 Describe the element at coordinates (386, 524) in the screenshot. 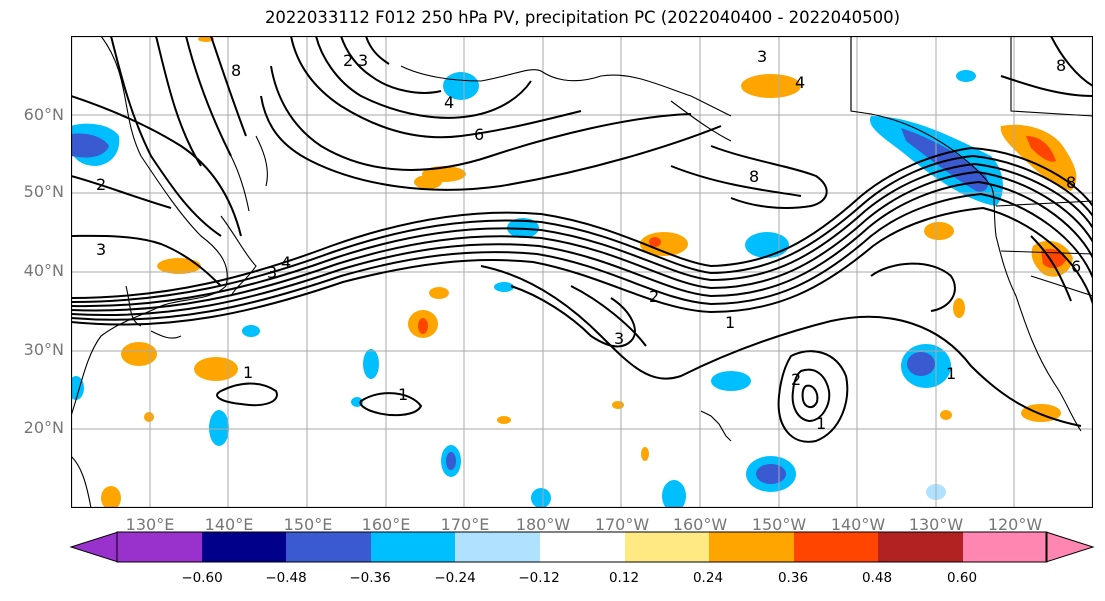

I see `lon-label: 160°E` at that location.